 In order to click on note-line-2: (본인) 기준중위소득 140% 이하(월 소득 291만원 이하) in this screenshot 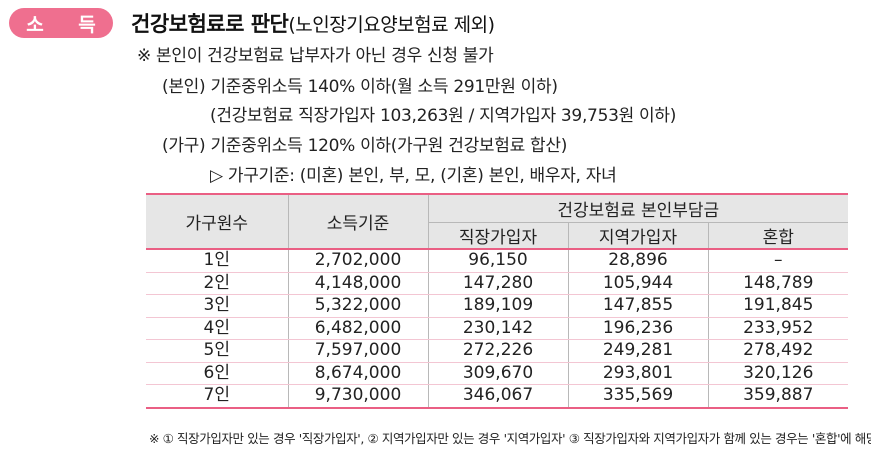, I will do `click(360, 87)`.